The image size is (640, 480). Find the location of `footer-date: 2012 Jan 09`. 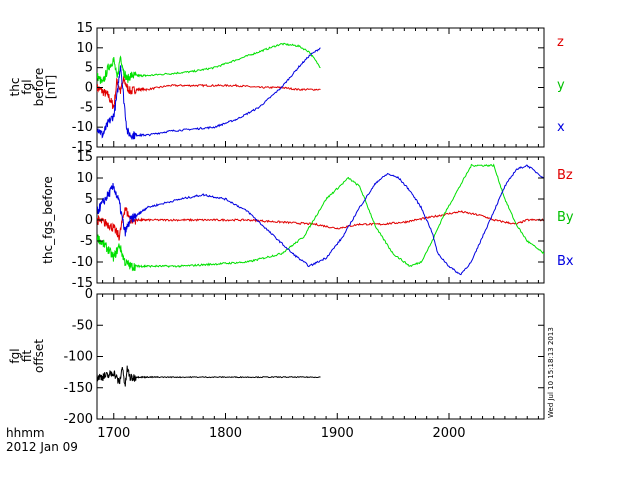

footer-date: 2012 Jan 09 is located at coordinates (42, 447).